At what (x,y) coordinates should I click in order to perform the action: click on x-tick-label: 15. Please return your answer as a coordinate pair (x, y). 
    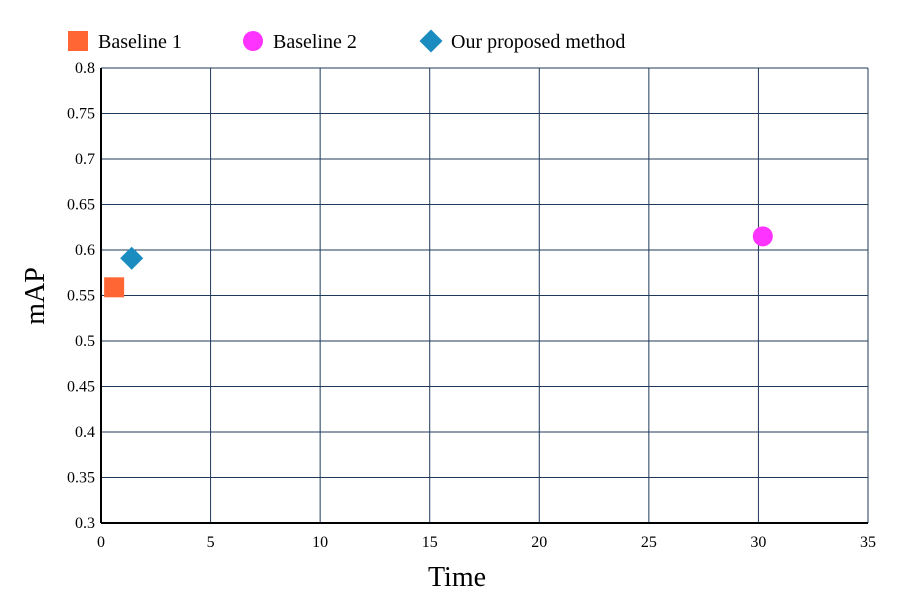
    Looking at the image, I should click on (430, 542).